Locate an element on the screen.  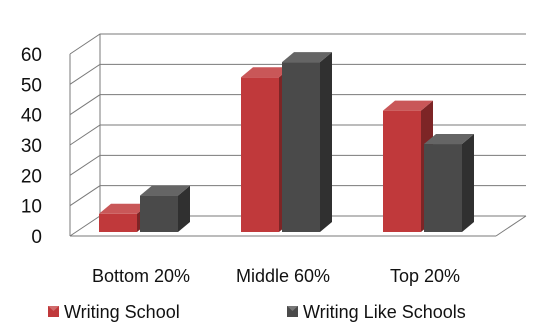
y-tick-label: 40 is located at coordinates (31, 116).